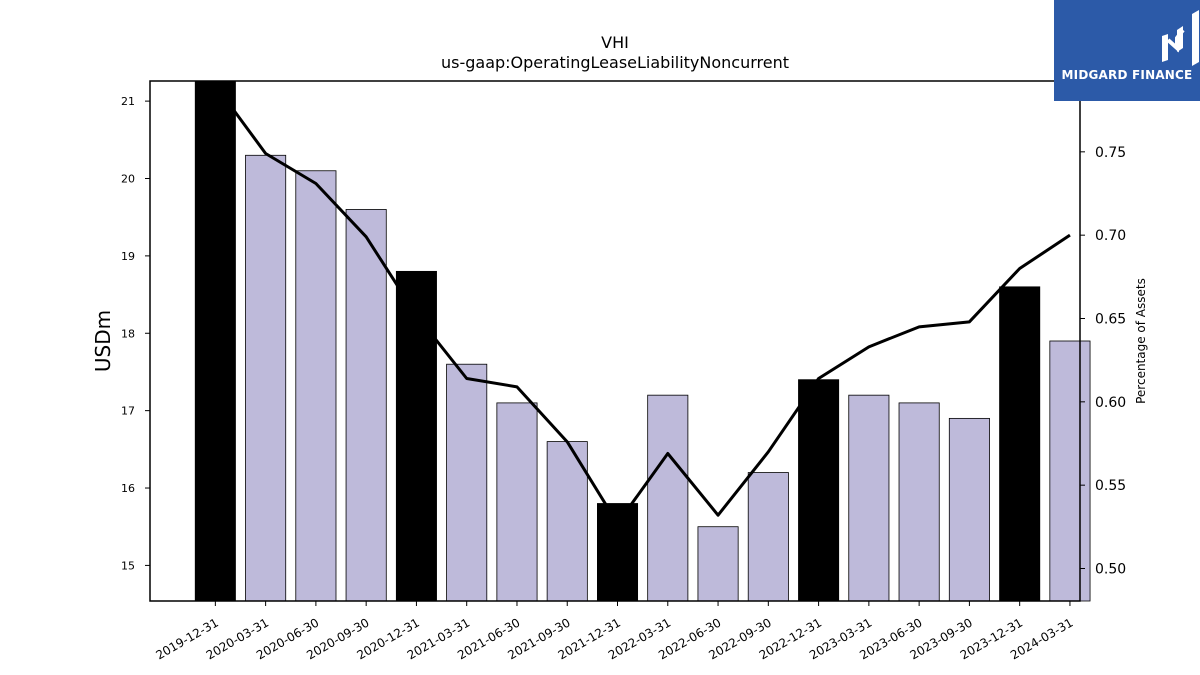 The width and height of the screenshot is (1200, 675). What do you see at coordinates (128, 488) in the screenshot?
I see `y-tick-label: 16` at bounding box center [128, 488].